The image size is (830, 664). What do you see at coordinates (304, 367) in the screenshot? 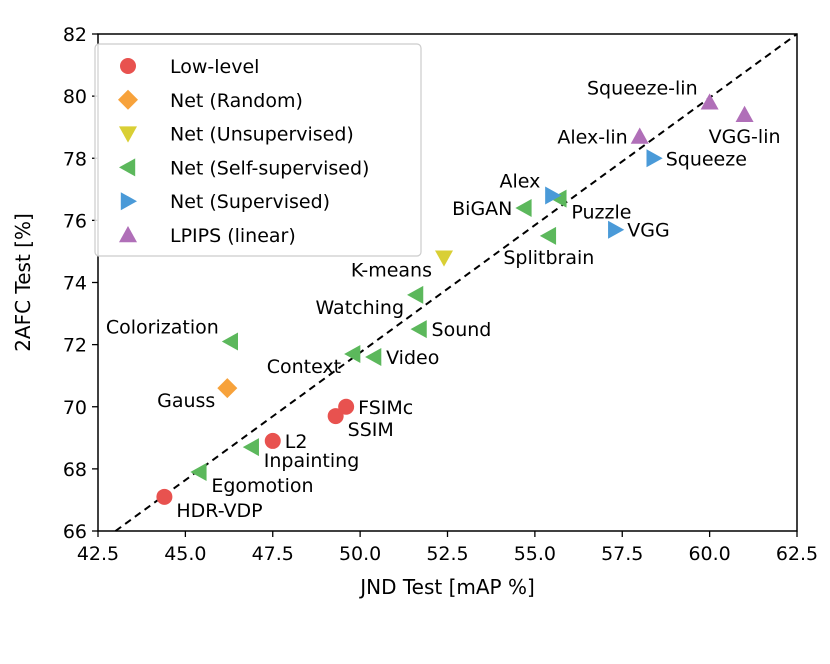
I see `point-label-context: Context` at bounding box center [304, 367].